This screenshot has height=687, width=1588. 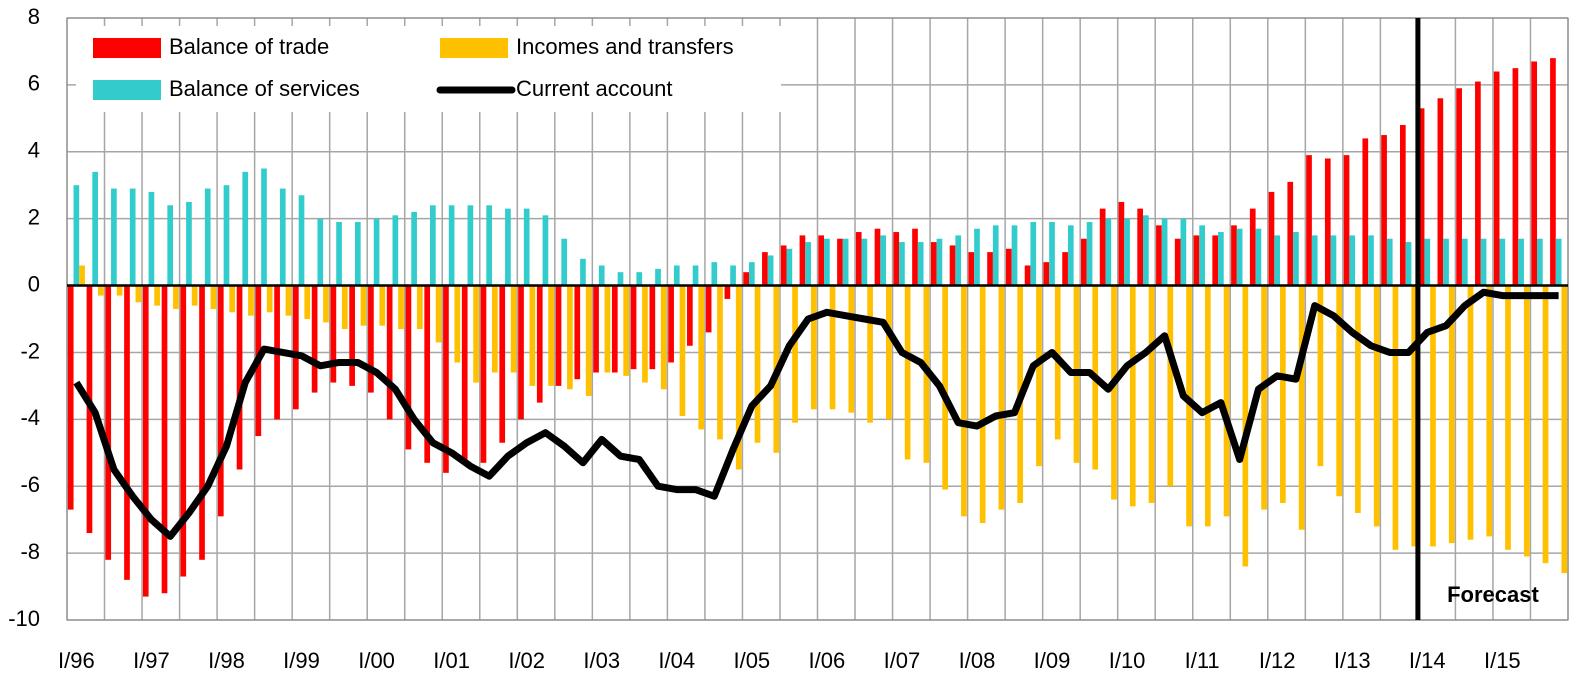 I want to click on legend-label: Current account, so click(x=594, y=88).